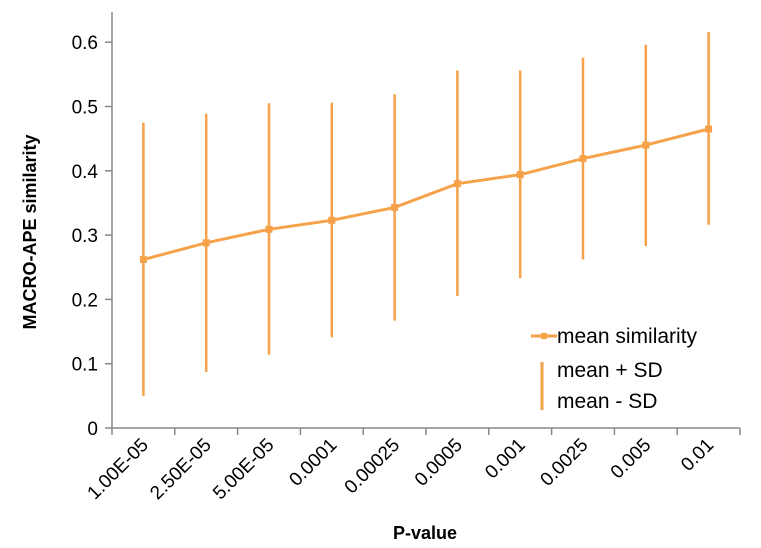  What do you see at coordinates (425, 533) in the screenshot?
I see `x-axis-title: P-value` at bounding box center [425, 533].